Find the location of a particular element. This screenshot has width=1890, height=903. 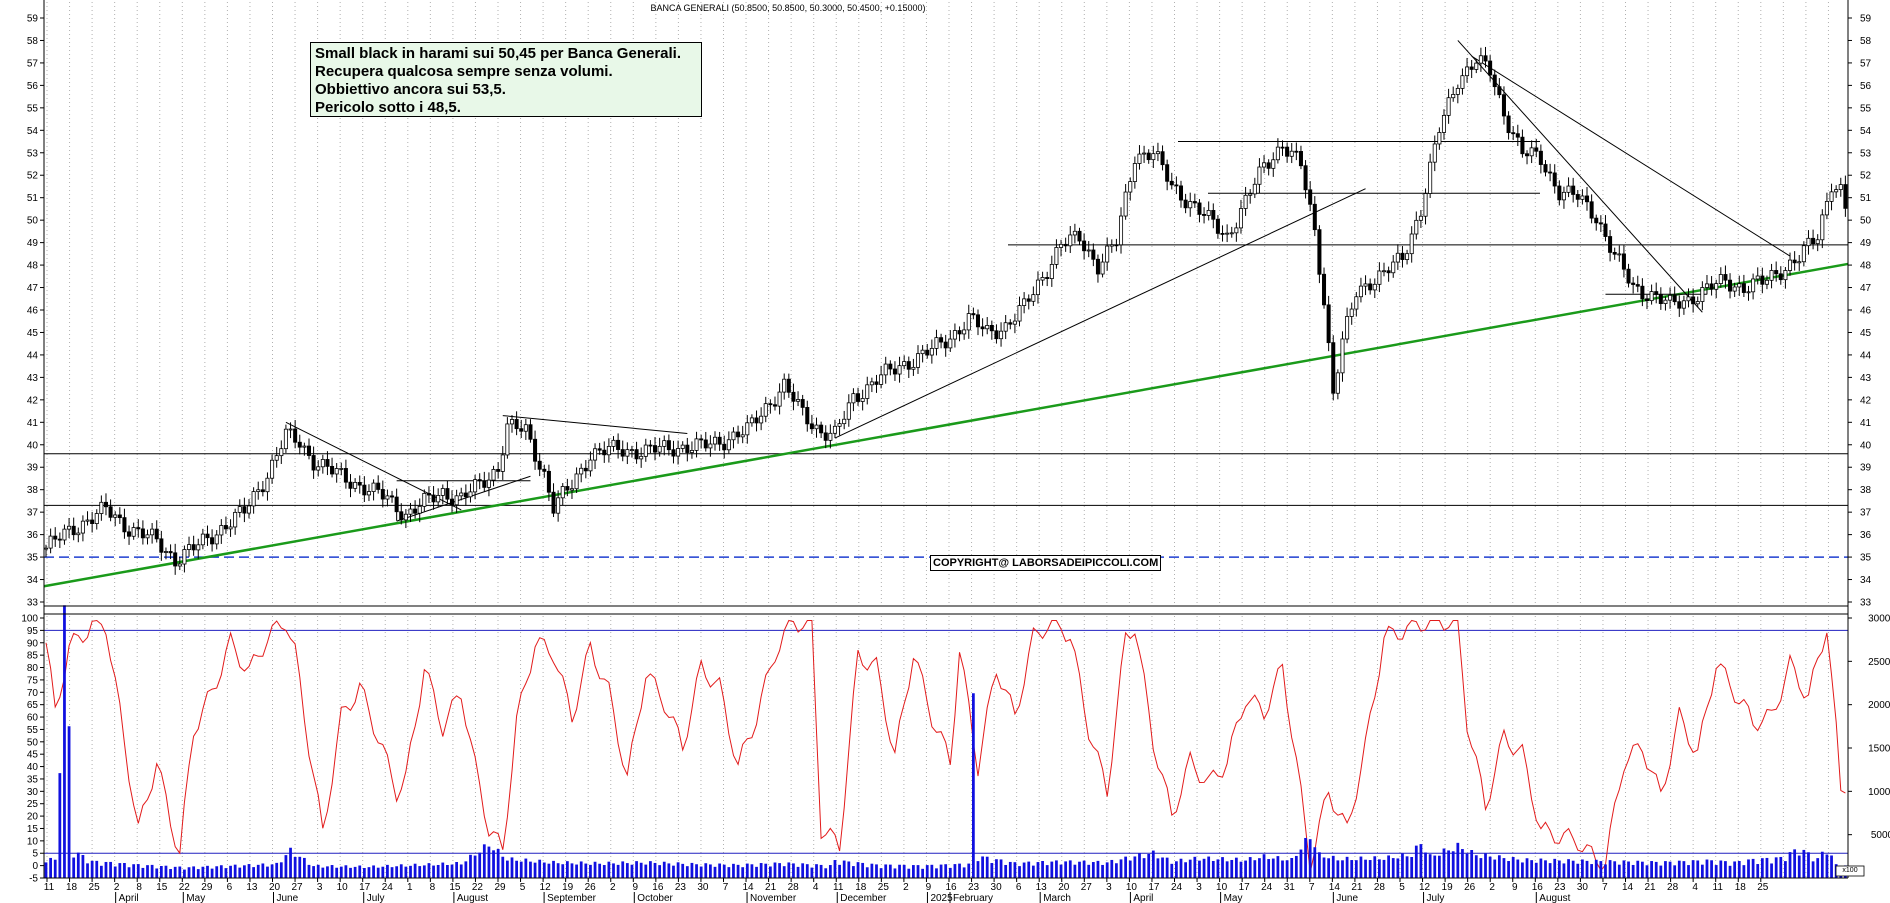

price-tick-label: 40 is located at coordinates (1866, 445).